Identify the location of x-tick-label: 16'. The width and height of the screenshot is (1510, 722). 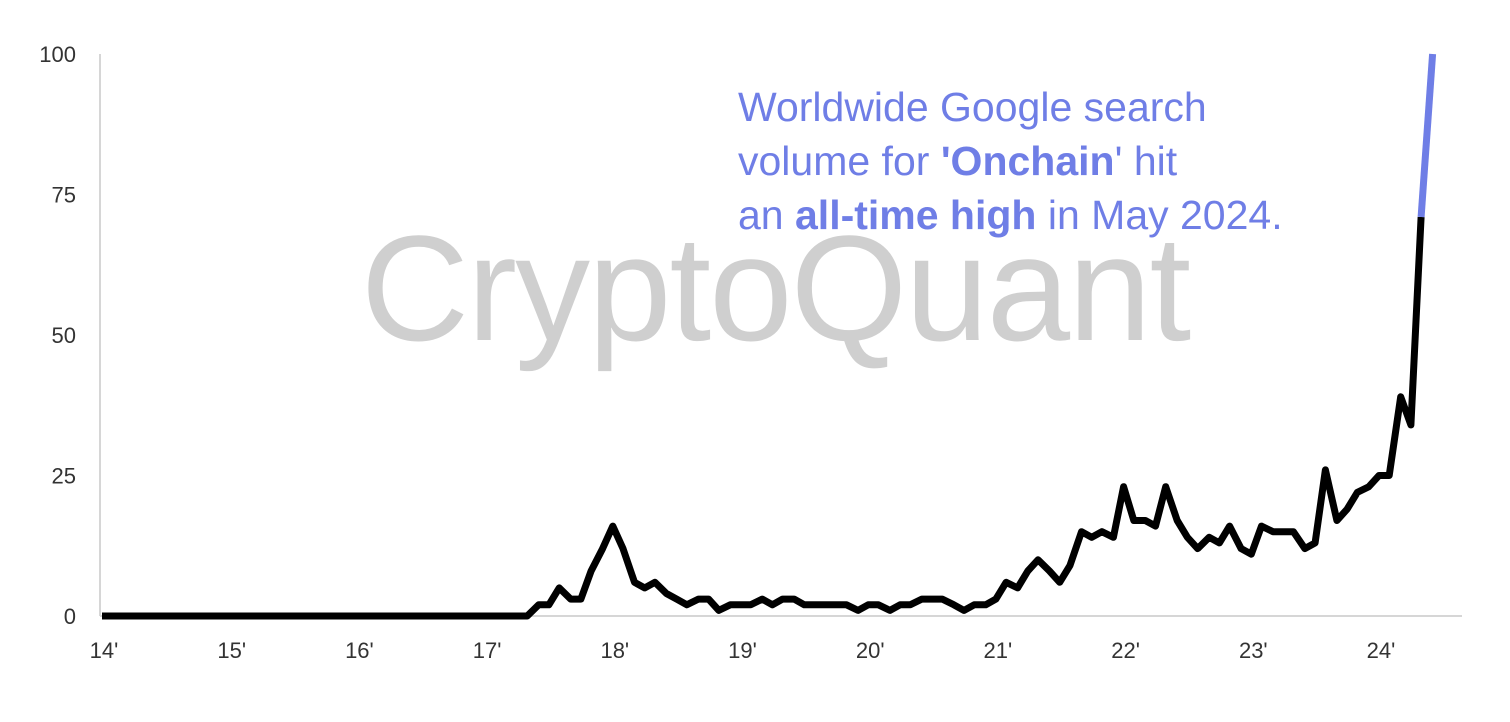
(359, 650).